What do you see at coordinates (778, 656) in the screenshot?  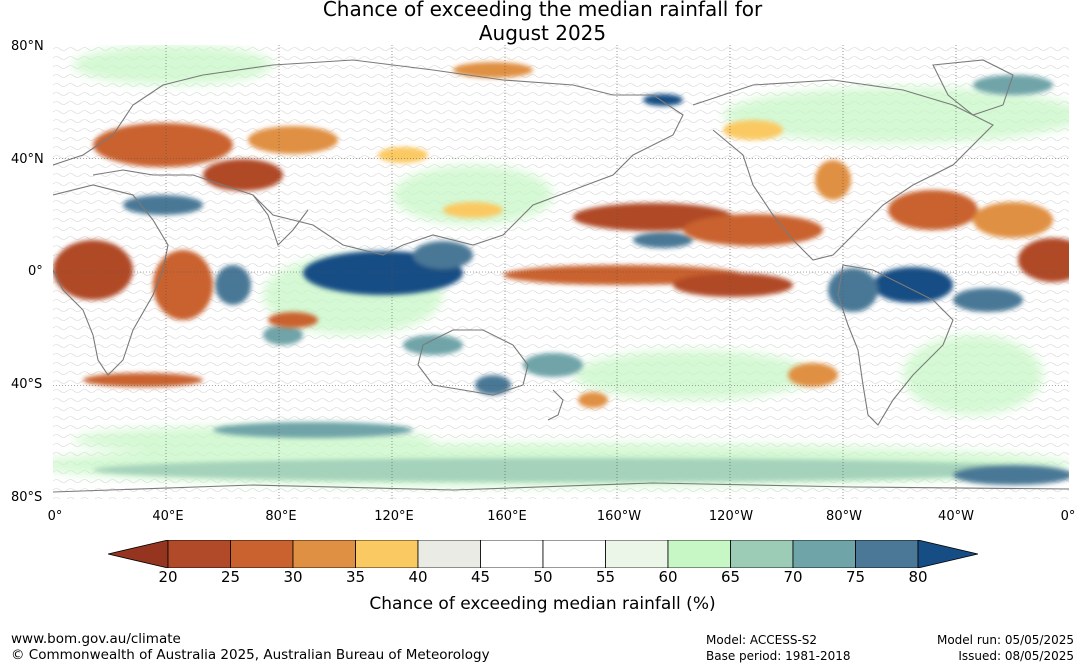 I see `footer-base-period: Base period: 1981-2018` at bounding box center [778, 656].